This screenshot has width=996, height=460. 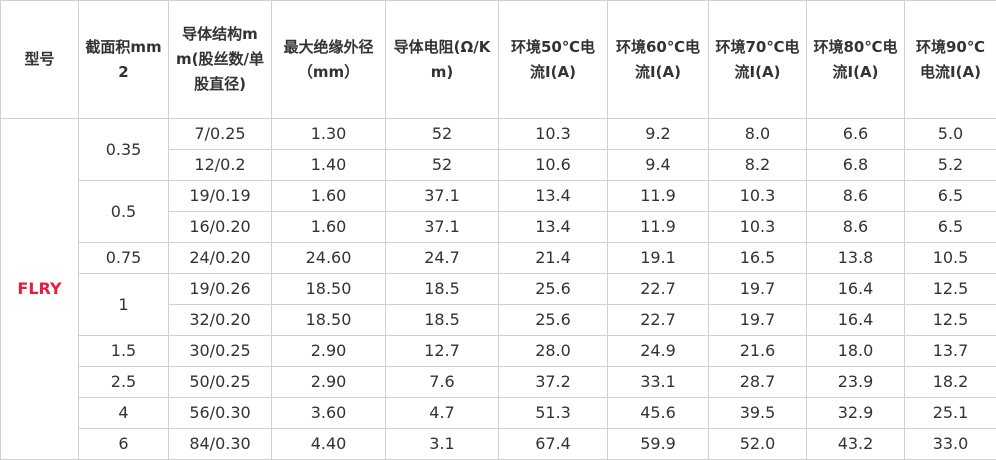 I want to click on table-row: 2.5 50/0.25 2.90 7.6 37.2 33.1 28.7 23.9 18.2, so click(x=498, y=382).